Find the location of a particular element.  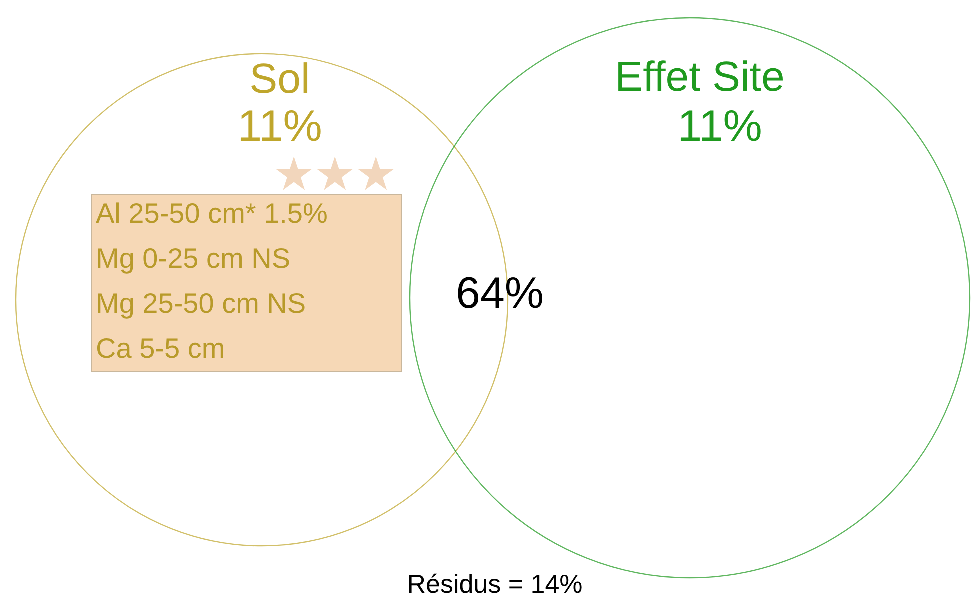

text: Résidus = 14% is located at coordinates (495, 584).